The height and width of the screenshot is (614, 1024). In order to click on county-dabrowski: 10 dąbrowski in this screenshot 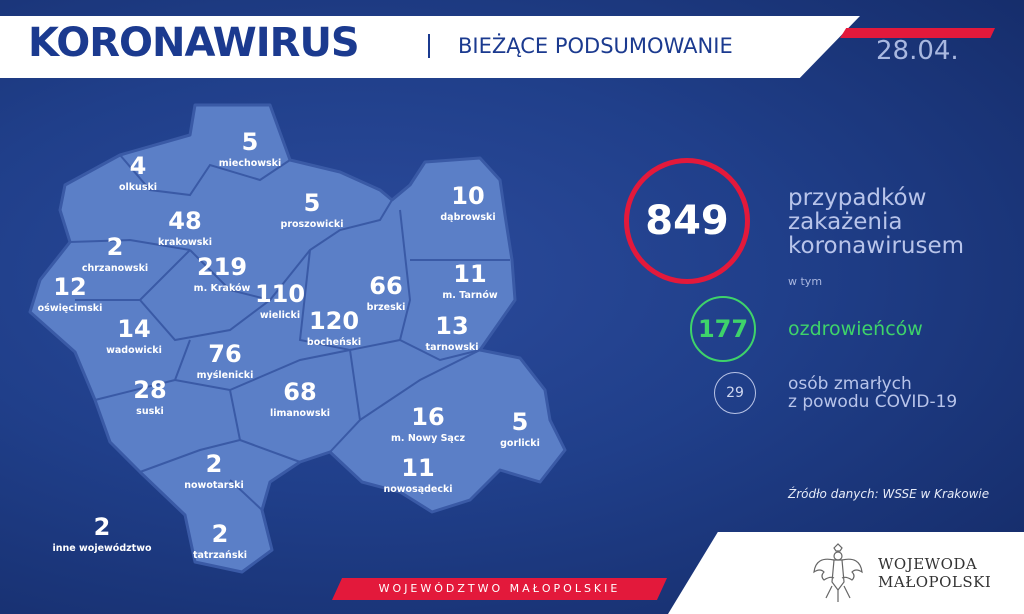, I will do `click(468, 202)`.